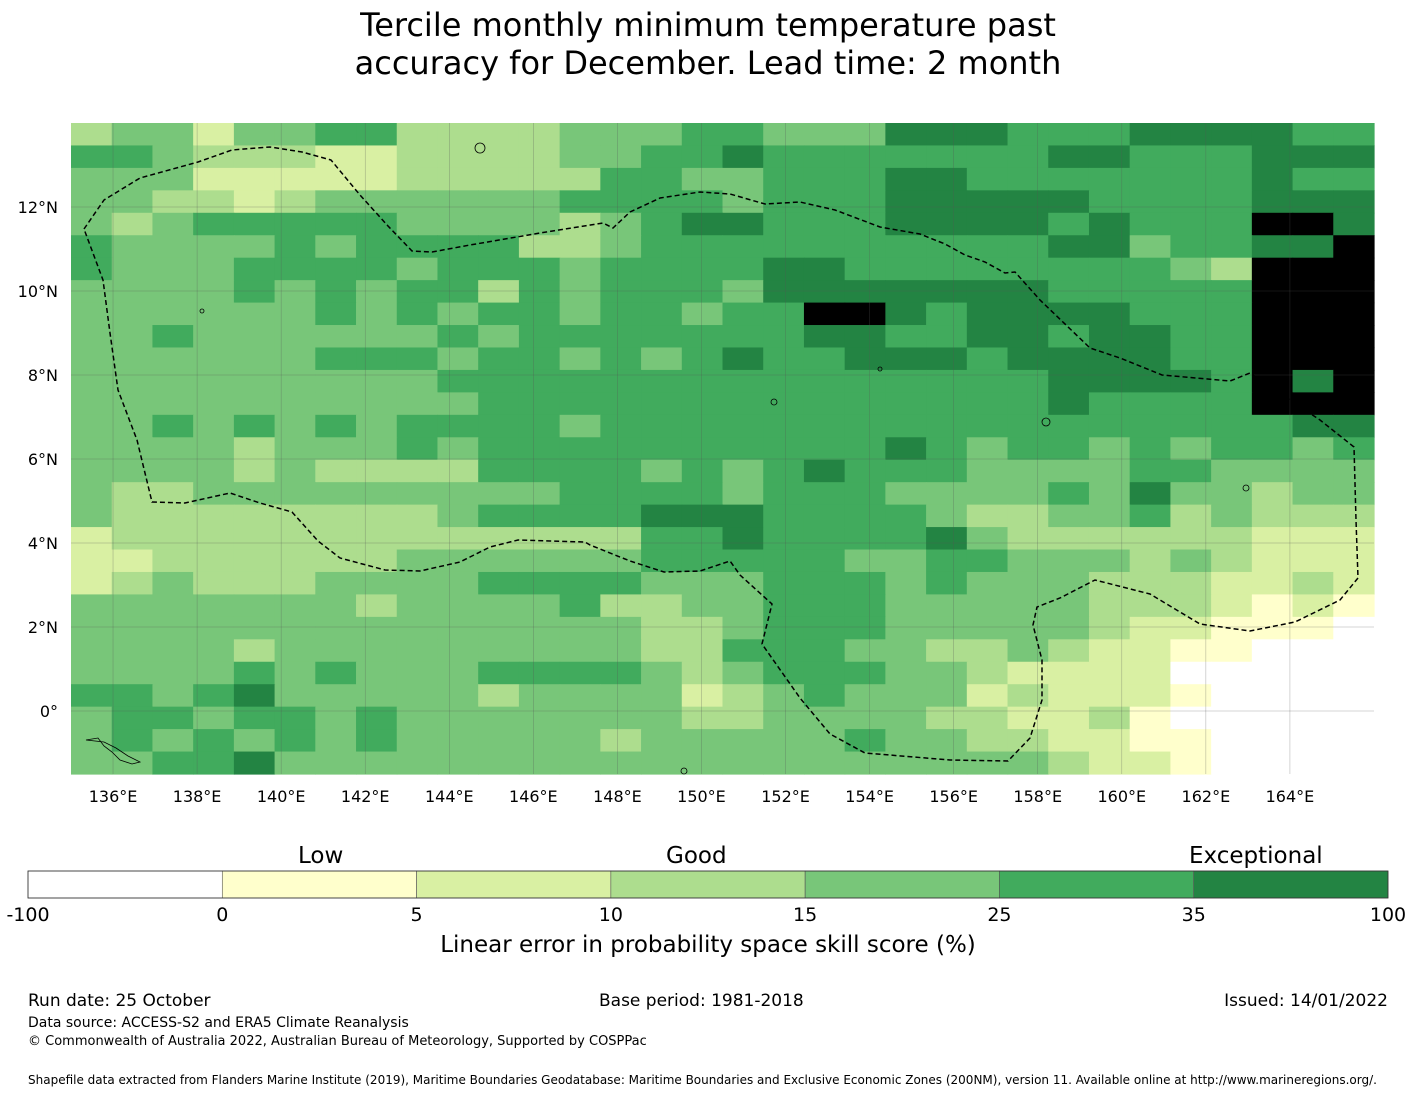 The width and height of the screenshot is (1416, 1095). What do you see at coordinates (696, 856) in the screenshot?
I see `category-good: Good` at bounding box center [696, 856].